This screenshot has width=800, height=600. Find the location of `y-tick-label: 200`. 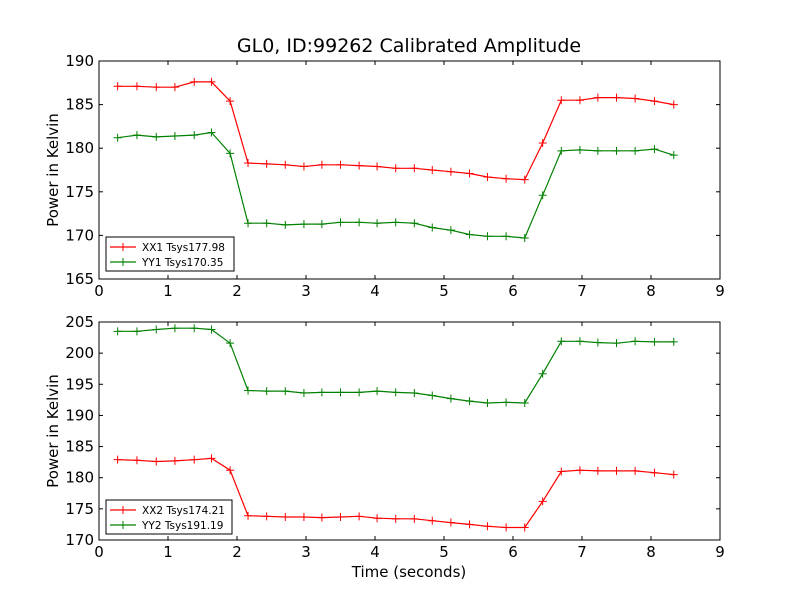

y-tick-label: 200 is located at coordinates (79, 353).